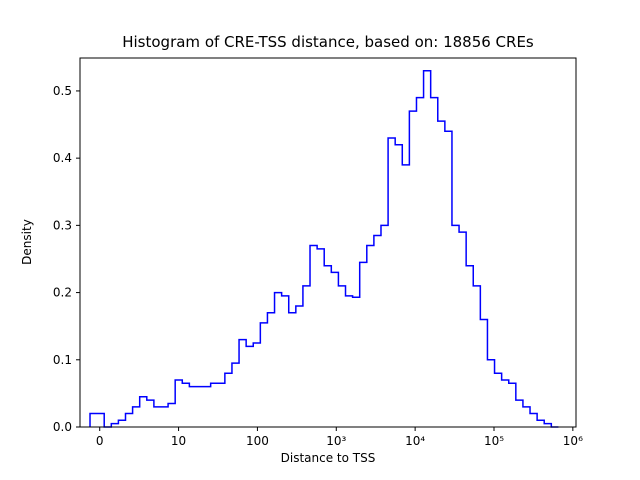 This screenshot has height=480, width=640. I want to click on x-axis-label: Distance to TSS, so click(328, 458).